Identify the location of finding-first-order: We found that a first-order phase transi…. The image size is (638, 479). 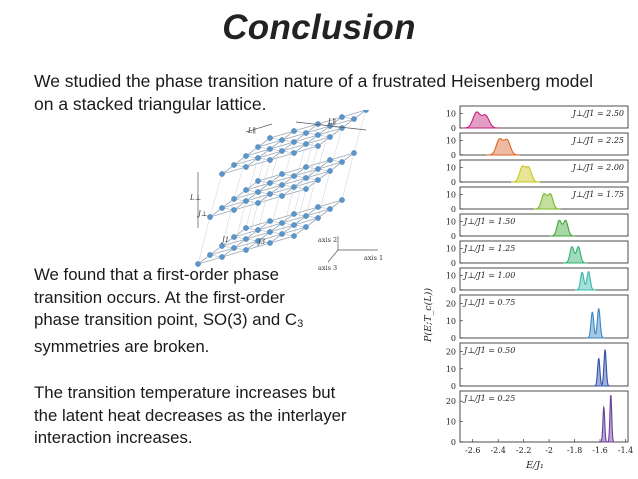
(184, 311).